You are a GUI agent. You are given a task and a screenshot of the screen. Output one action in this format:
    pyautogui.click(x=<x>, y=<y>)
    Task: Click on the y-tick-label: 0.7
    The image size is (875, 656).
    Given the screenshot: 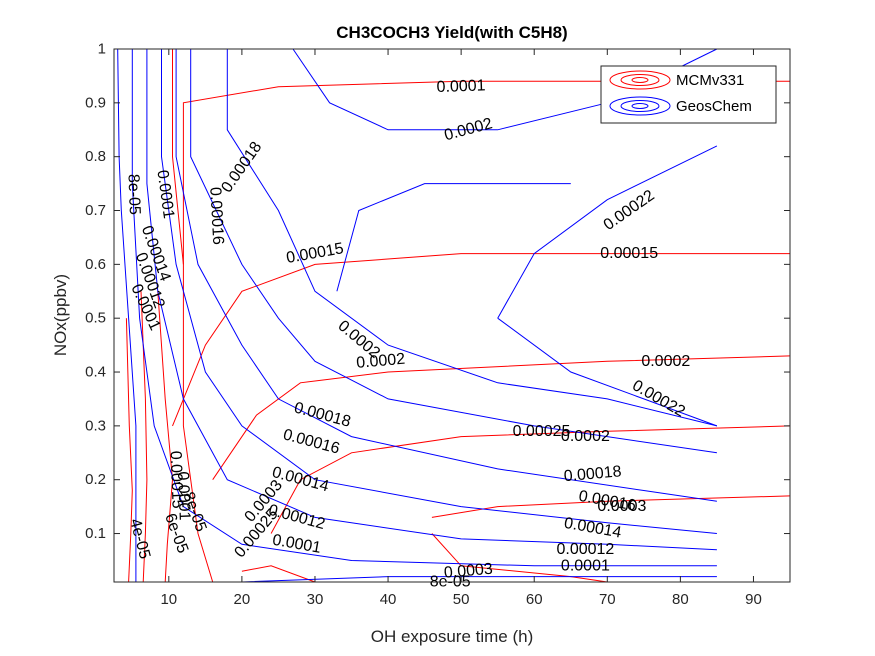 What is the action you would take?
    pyautogui.click(x=95, y=210)
    